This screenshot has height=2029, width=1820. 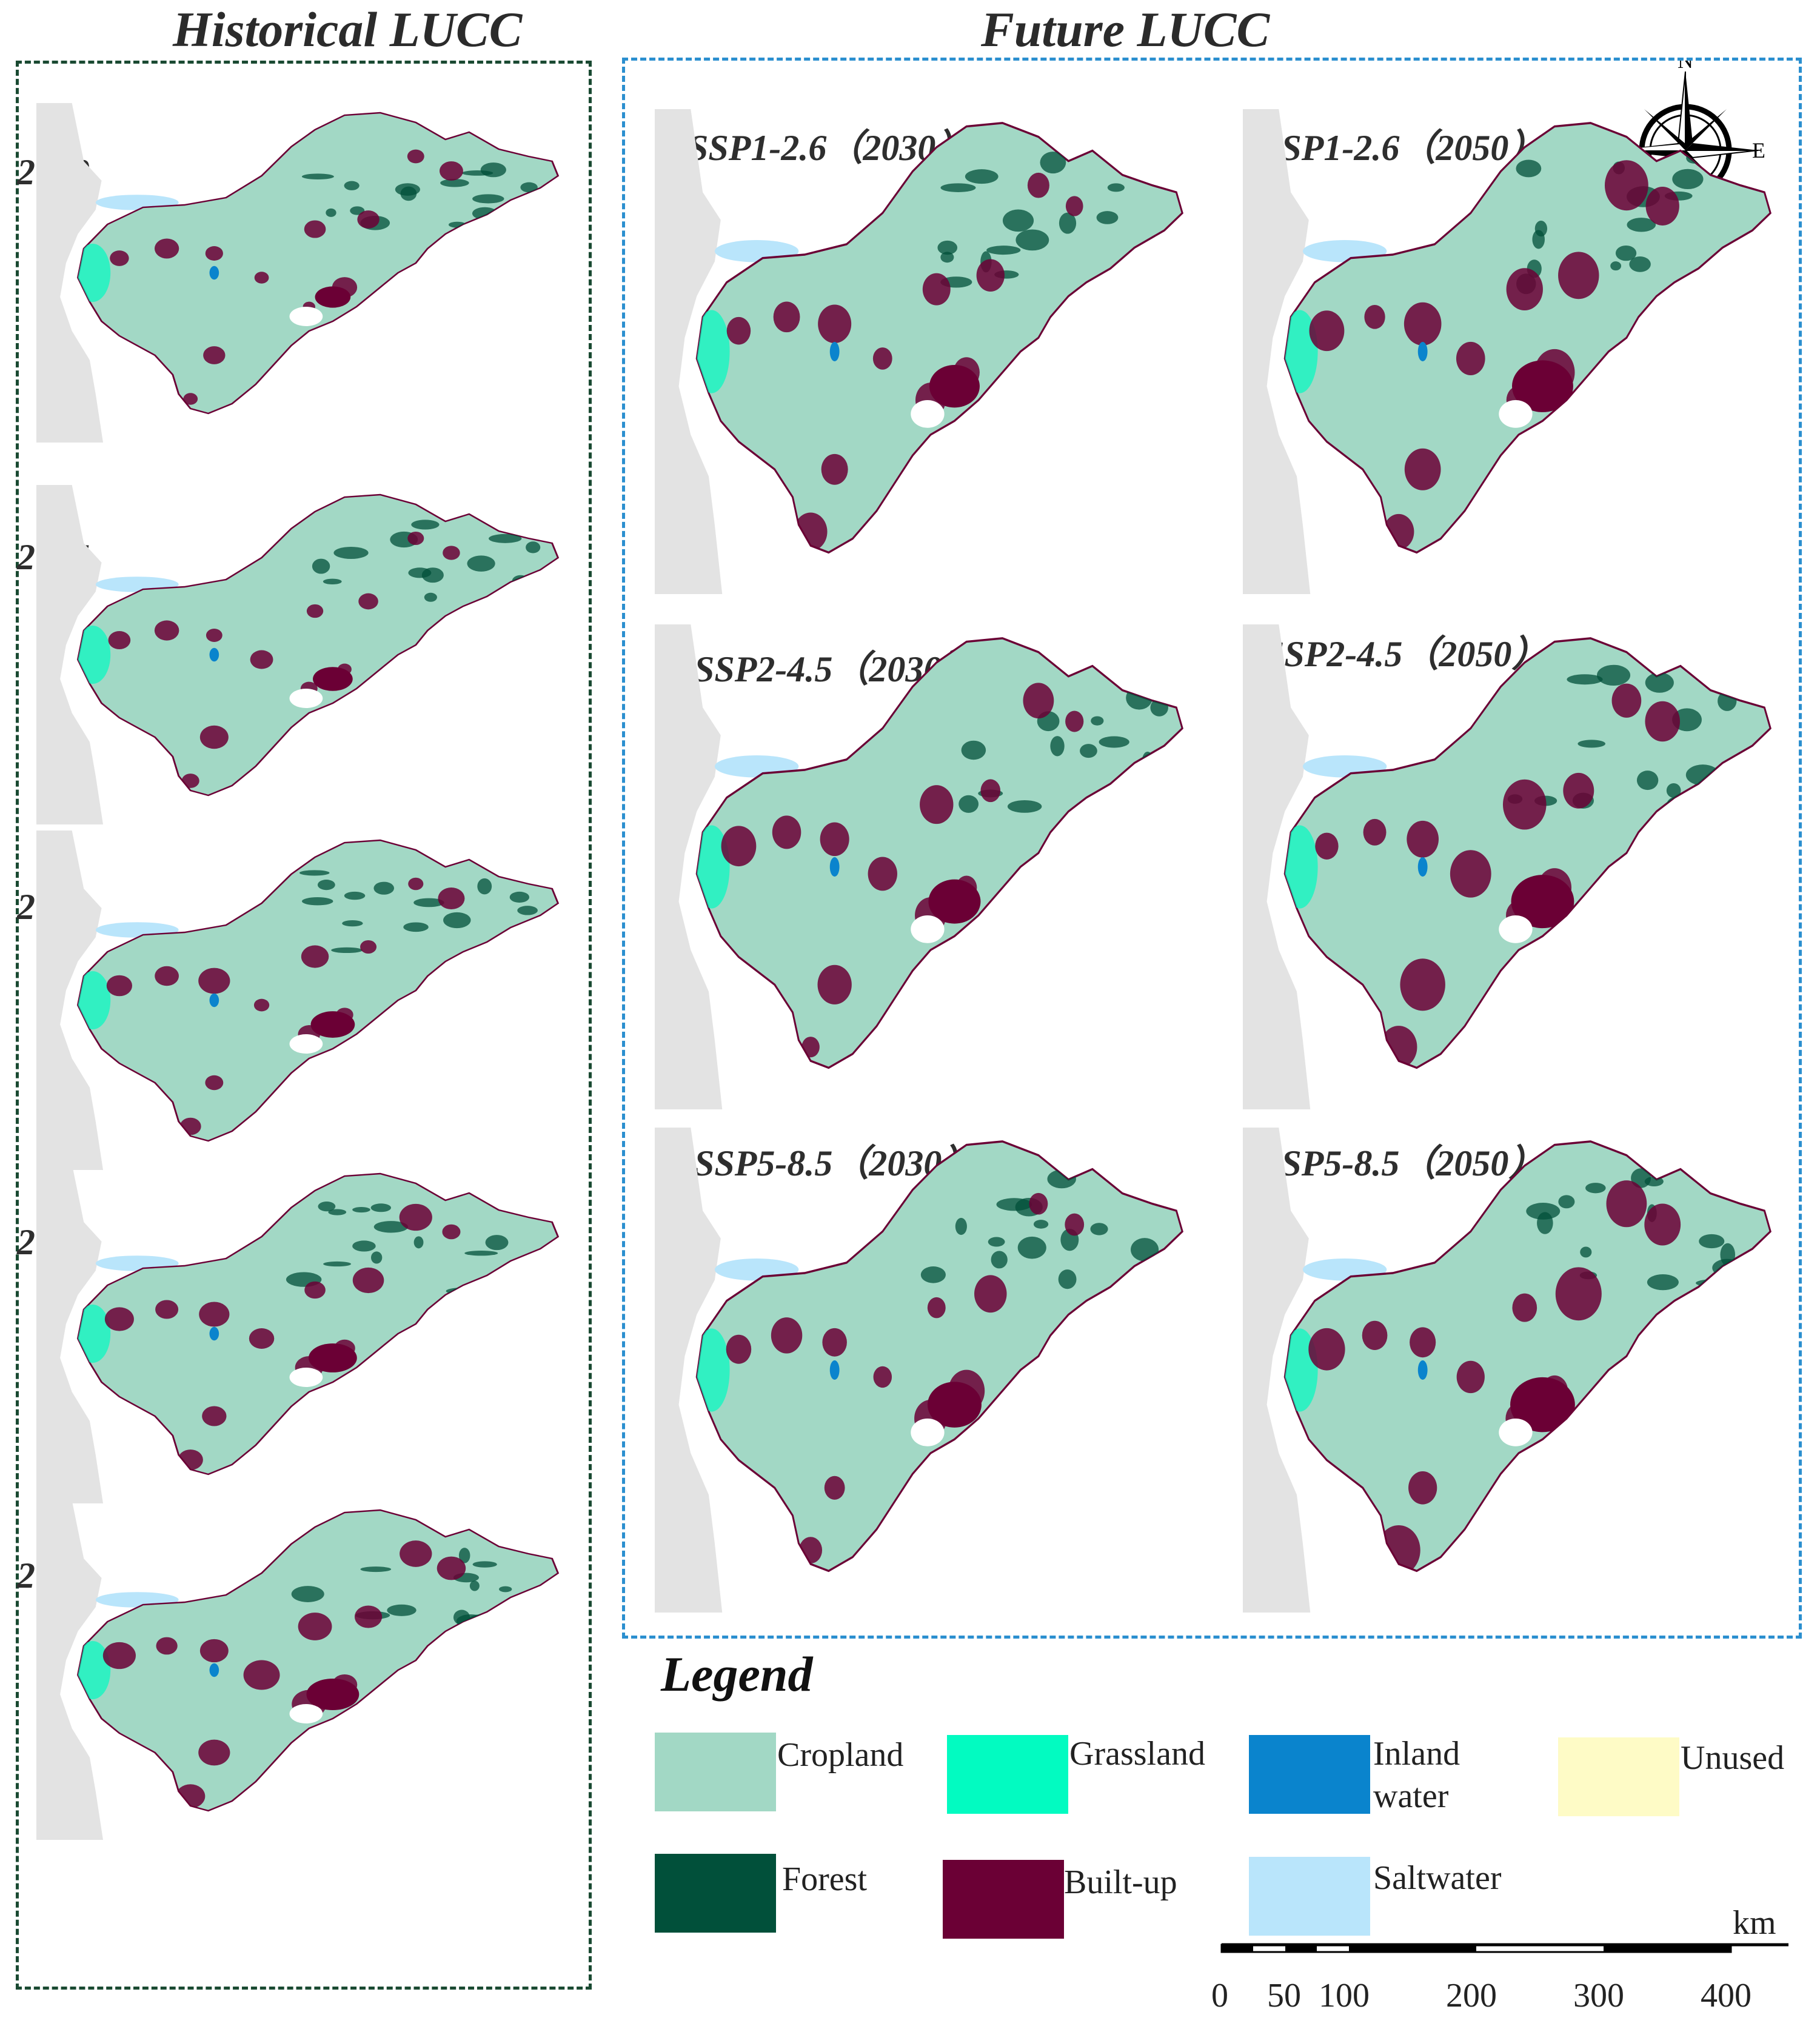 What do you see at coordinates (298, 1333) in the screenshot?
I see `historical-map-2015` at bounding box center [298, 1333].